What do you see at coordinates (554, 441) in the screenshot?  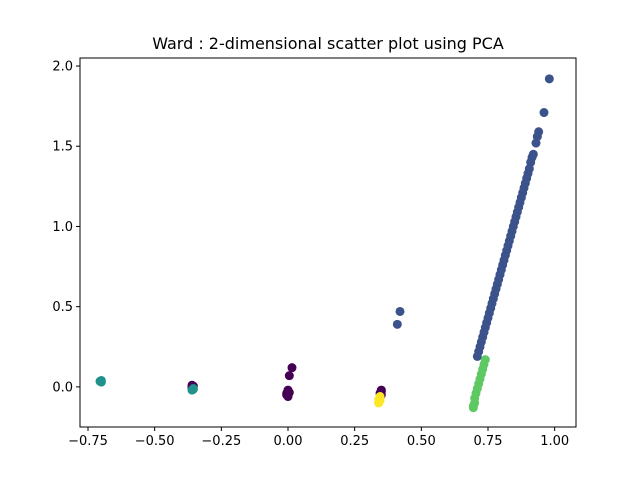 I see `x-tick-label: 1.00` at bounding box center [554, 441].